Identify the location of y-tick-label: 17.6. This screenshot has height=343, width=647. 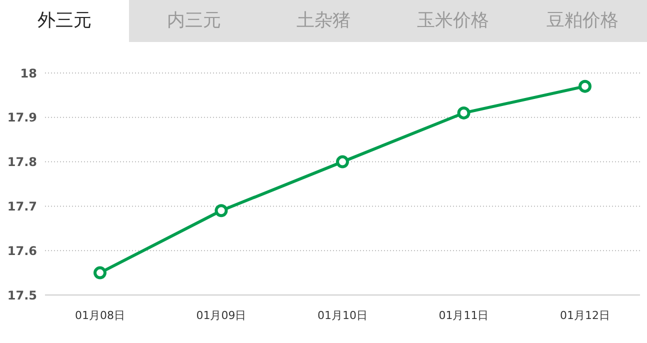
(22, 251).